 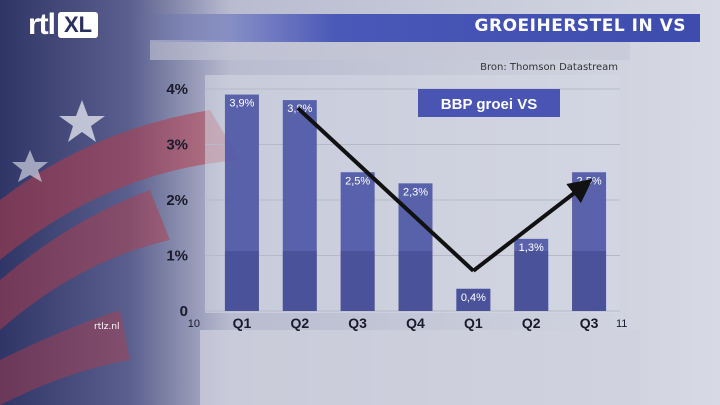 What do you see at coordinates (177, 89) in the screenshot?
I see `y-tick-label: 4%` at bounding box center [177, 89].